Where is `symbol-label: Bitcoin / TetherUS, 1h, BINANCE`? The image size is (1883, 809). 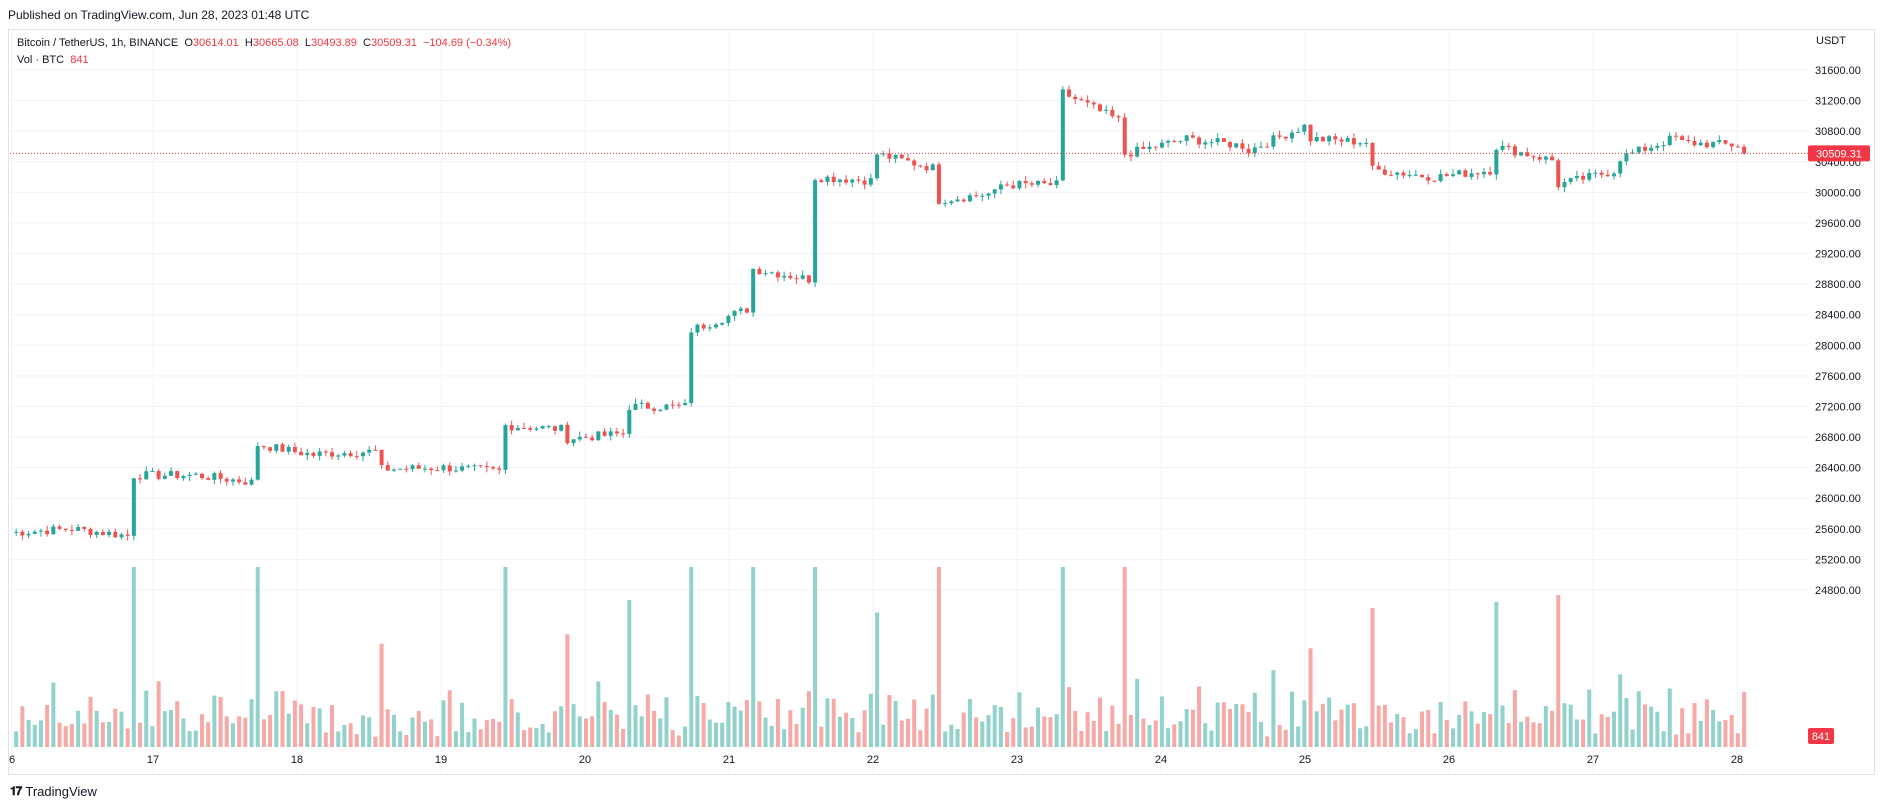 symbol-label: Bitcoin / TetherUS, 1h, BINANCE is located at coordinates (98, 43).